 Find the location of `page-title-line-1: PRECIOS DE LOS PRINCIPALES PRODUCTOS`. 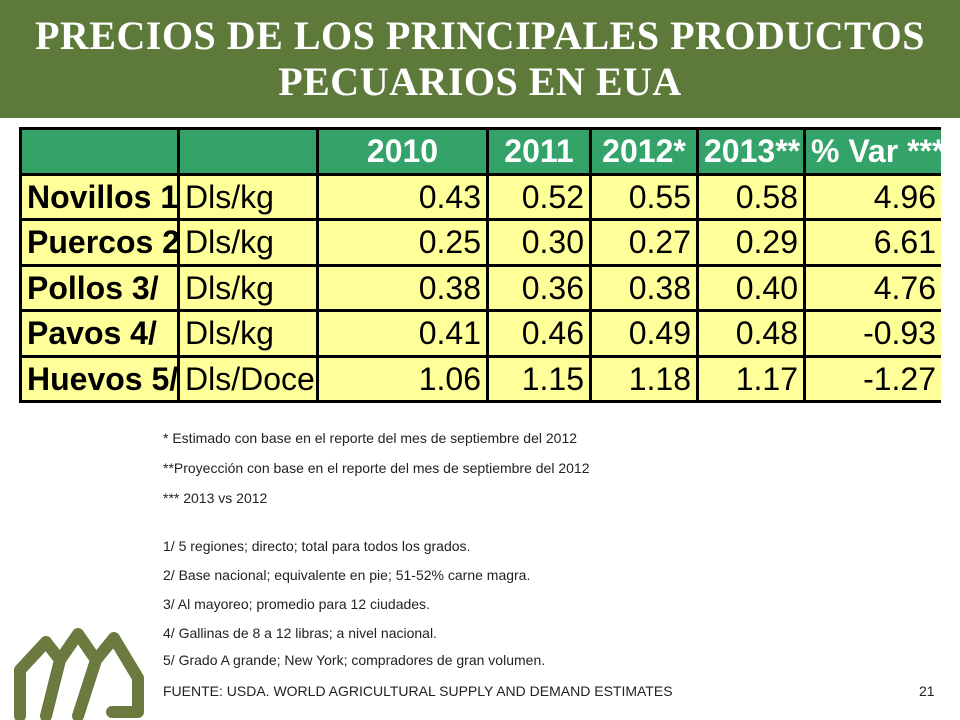

page-title-line-1: PRECIOS DE LOS PRINCIPALES PRODUCTOS is located at coordinates (479, 35).